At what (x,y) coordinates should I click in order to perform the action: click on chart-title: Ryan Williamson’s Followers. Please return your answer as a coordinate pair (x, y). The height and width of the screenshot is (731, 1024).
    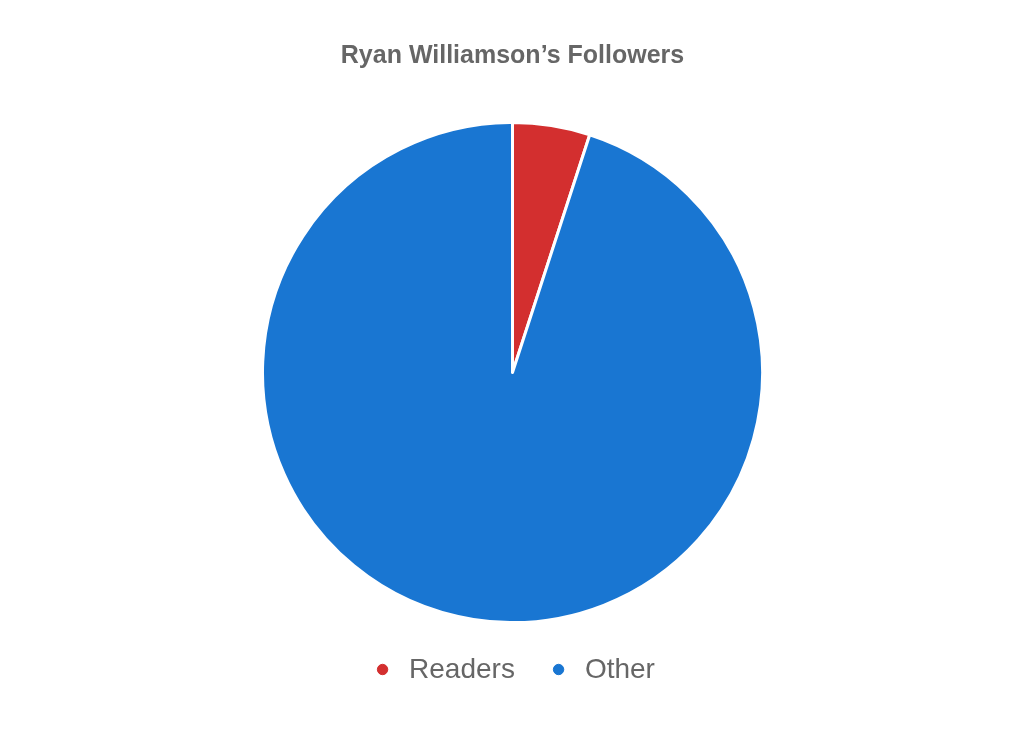
    Looking at the image, I should click on (512, 53).